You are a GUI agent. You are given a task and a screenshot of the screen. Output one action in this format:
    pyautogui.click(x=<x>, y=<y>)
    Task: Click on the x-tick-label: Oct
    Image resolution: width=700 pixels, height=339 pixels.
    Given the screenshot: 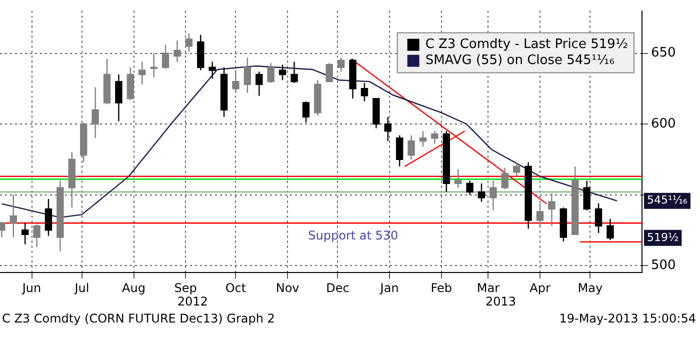 What is the action you would take?
    pyautogui.click(x=235, y=287)
    